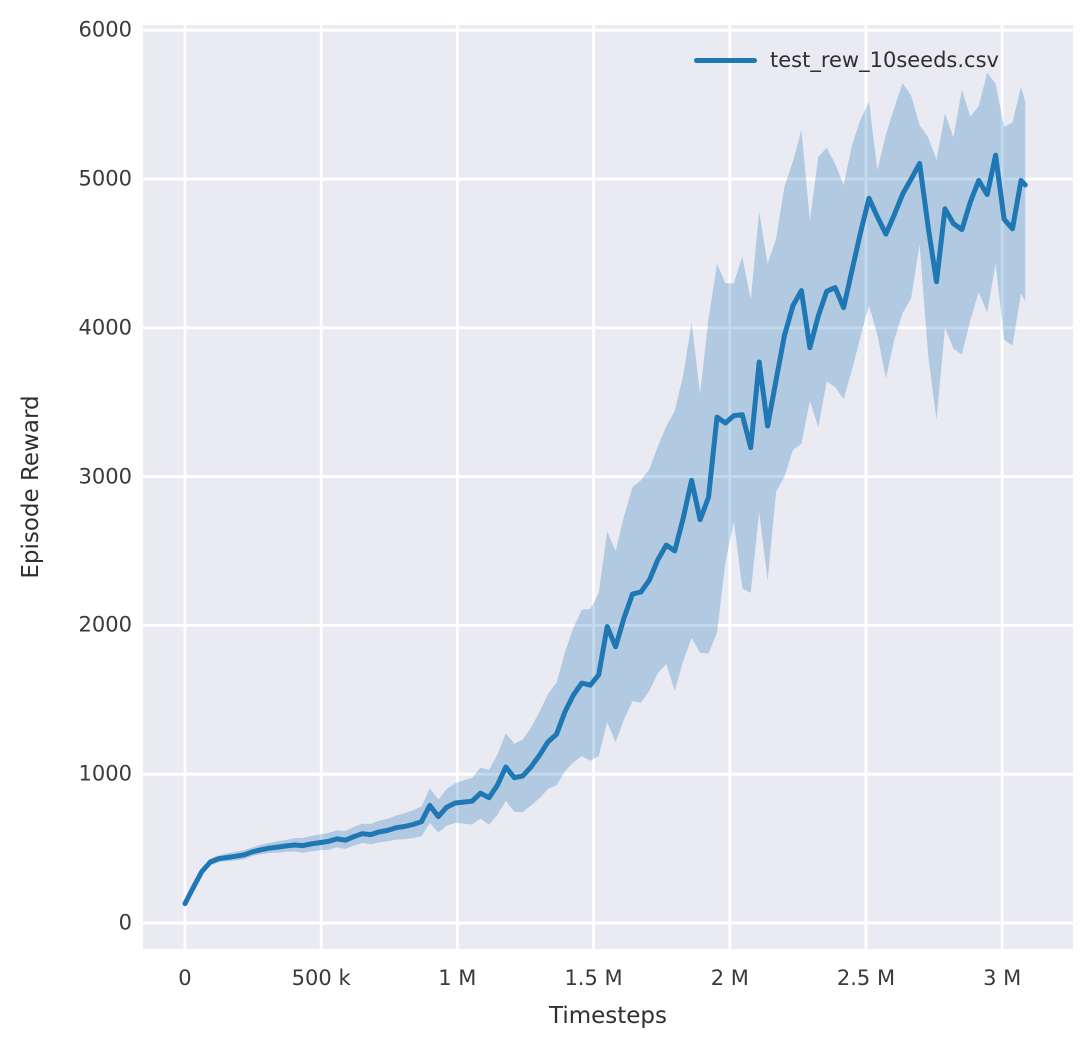  What do you see at coordinates (866, 978) in the screenshot?
I see `x-tick-label: 2.5 M` at bounding box center [866, 978].